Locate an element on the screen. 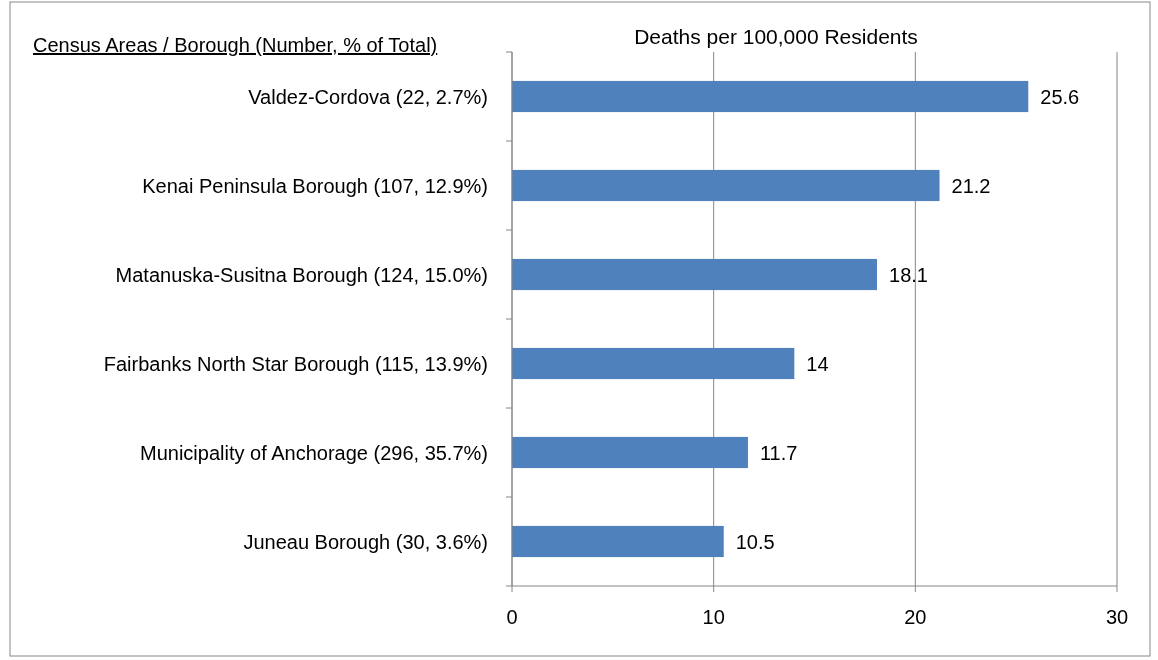  data-label: 10.5 is located at coordinates (755, 541).